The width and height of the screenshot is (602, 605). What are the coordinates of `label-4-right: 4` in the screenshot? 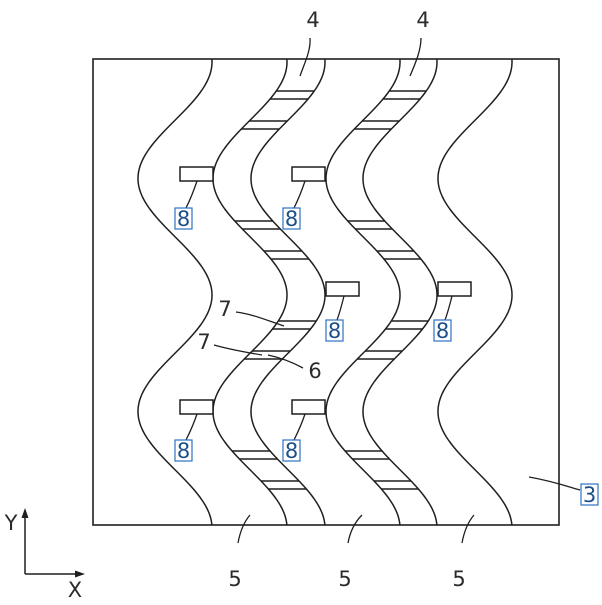 It's located at (422, 20).